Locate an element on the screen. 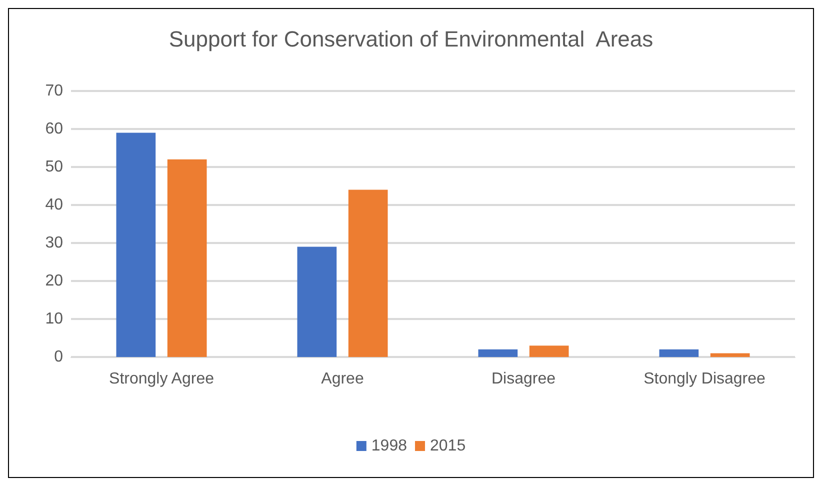  y-tick-label: 0 is located at coordinates (59, 357).